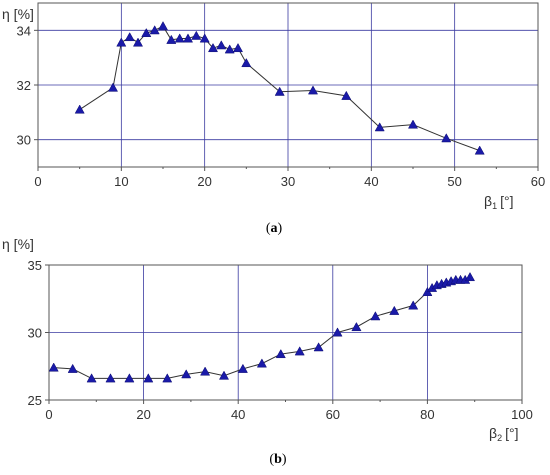 The image size is (550, 475). I want to click on caption-b: (b), so click(277, 459).